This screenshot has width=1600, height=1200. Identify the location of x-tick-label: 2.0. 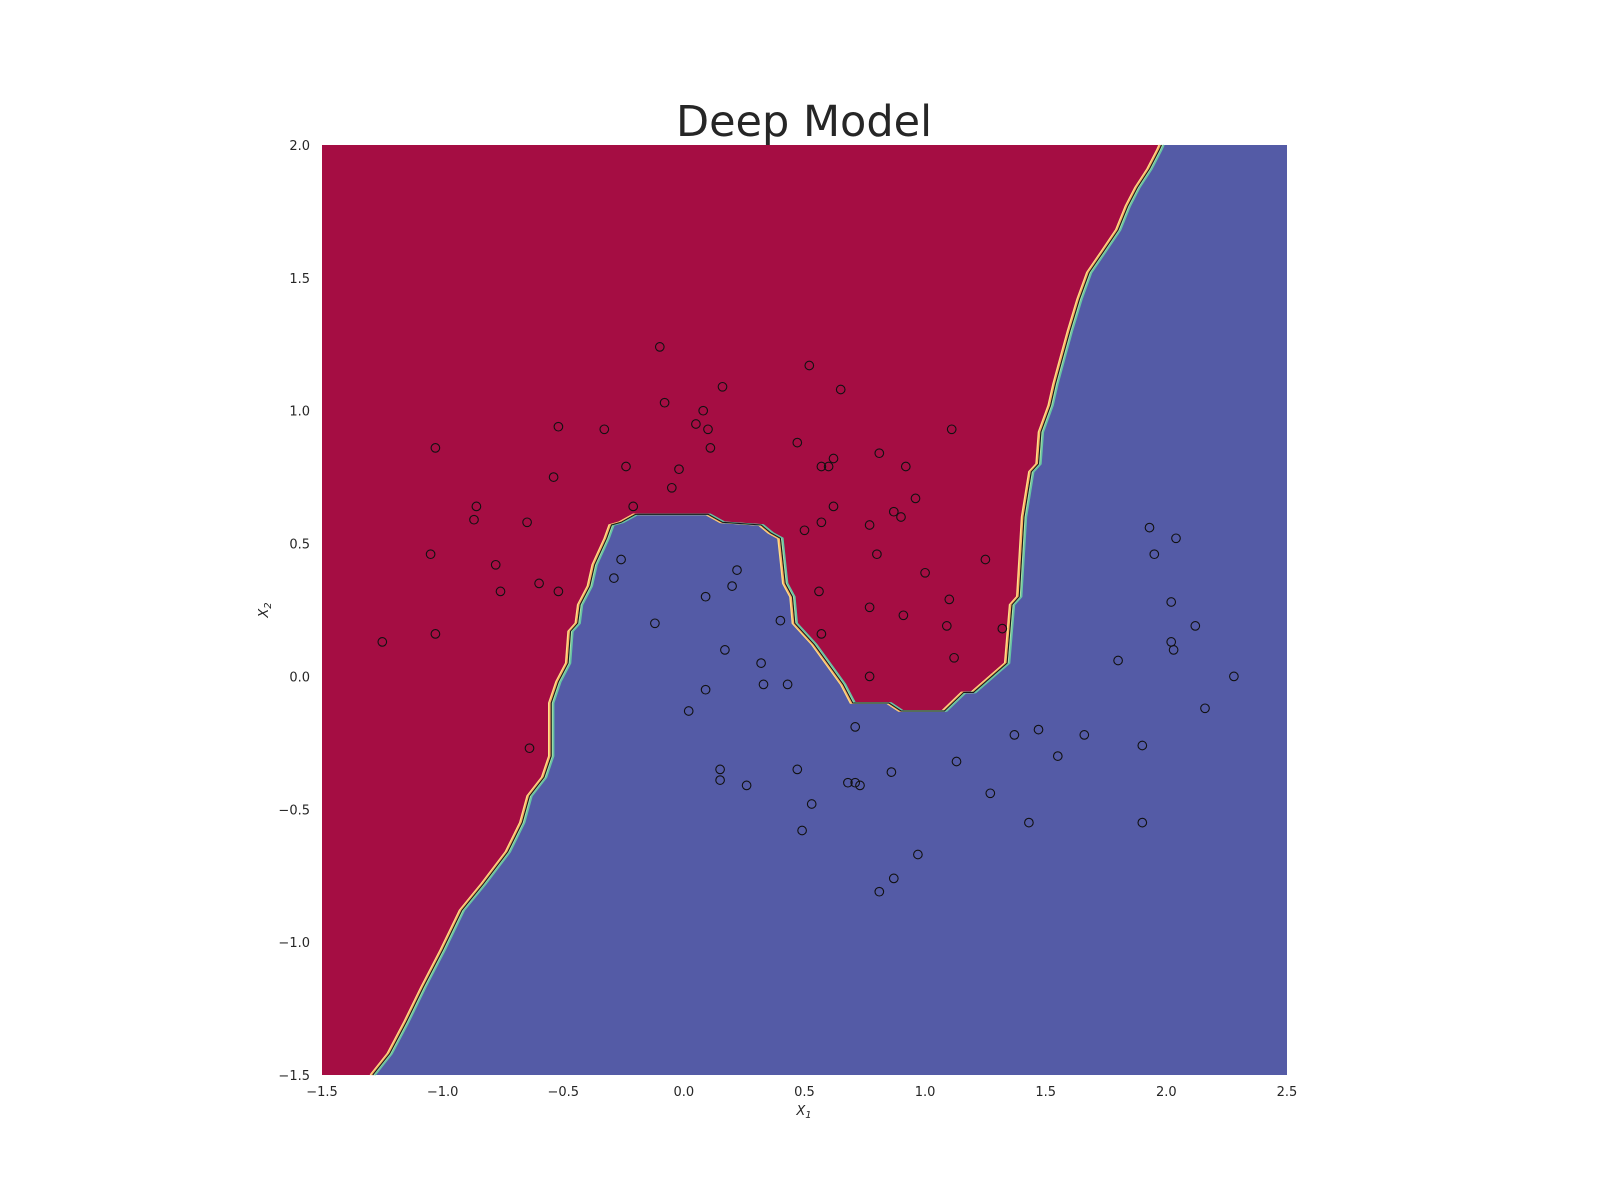
(1166, 1092).